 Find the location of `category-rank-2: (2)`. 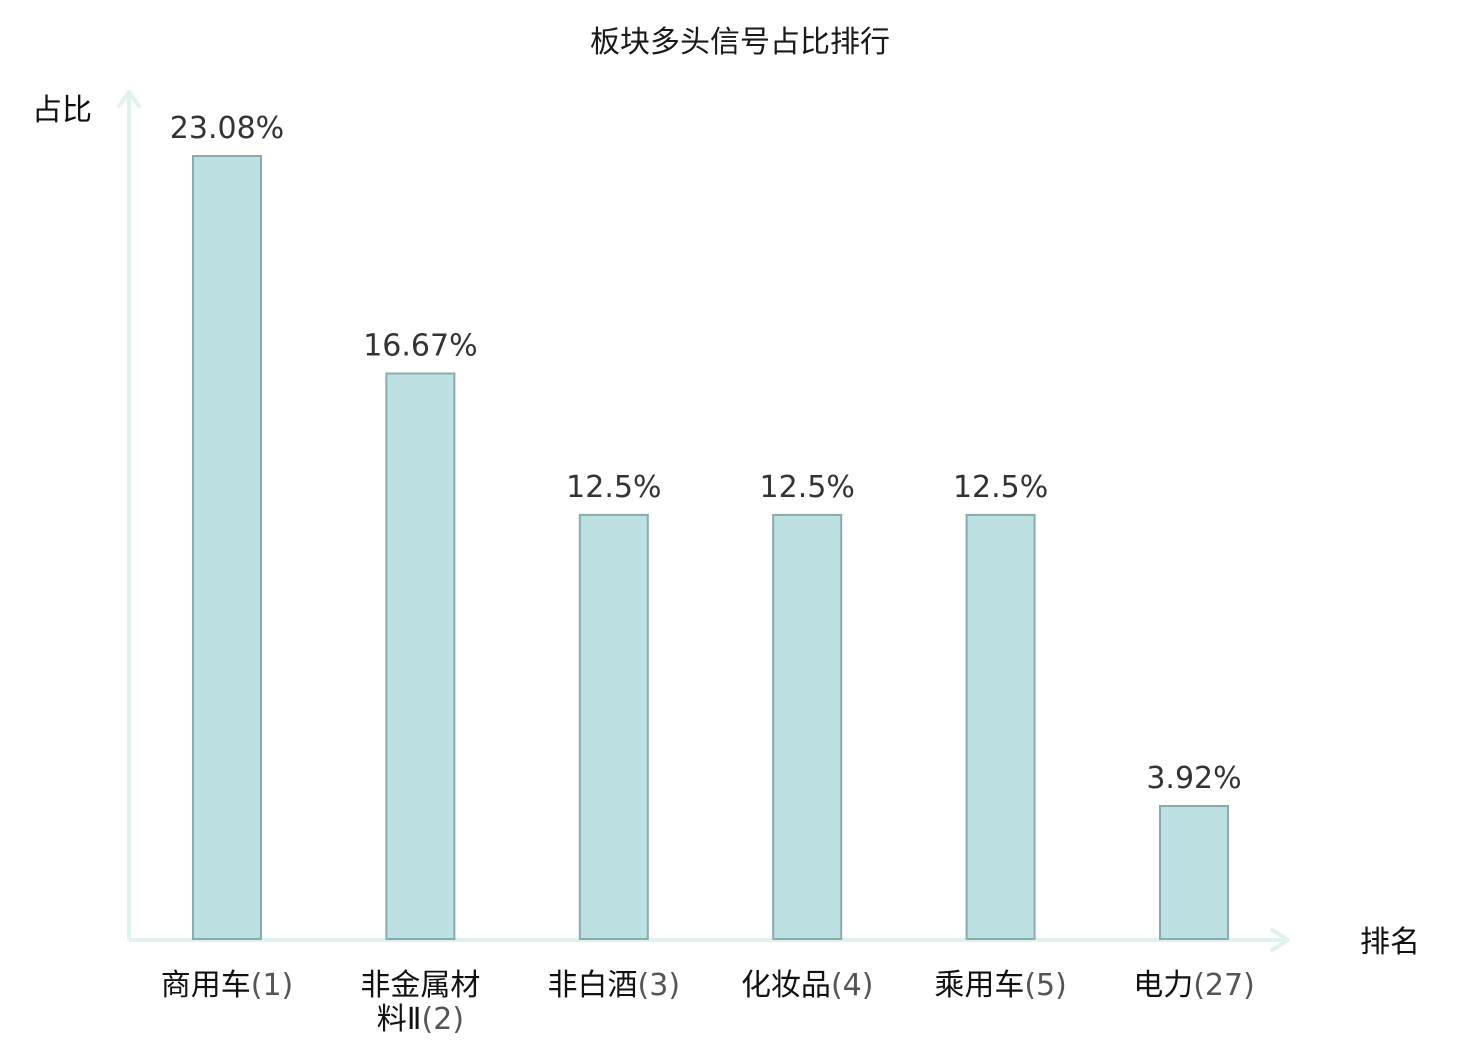

category-rank-2: (2) is located at coordinates (443, 1019).